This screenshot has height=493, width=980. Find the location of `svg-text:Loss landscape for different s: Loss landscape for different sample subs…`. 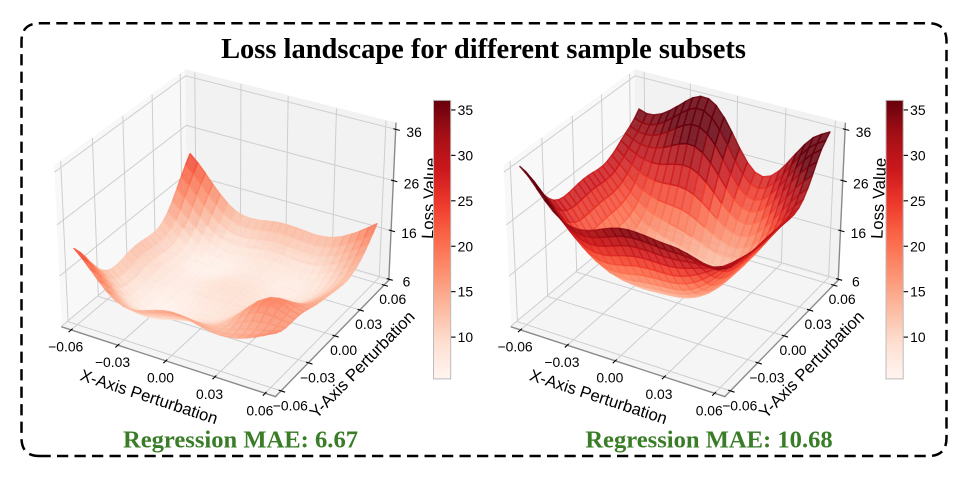

svg-text:Loss landscape for different s: Loss landscape for different sample subs… is located at coordinates (483, 49).